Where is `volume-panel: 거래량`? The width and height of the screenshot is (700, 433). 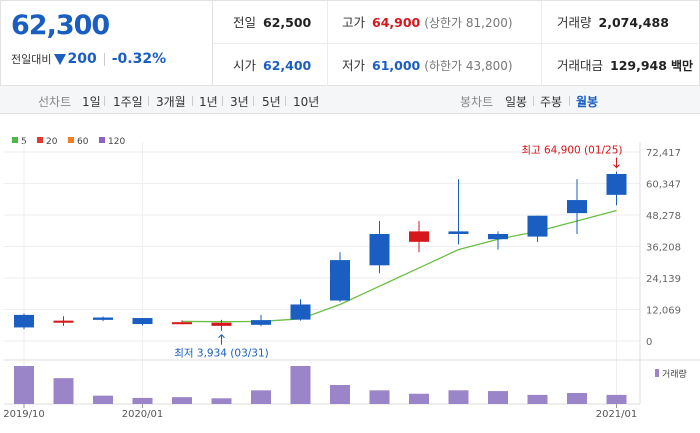
volume-panel: 거래량 is located at coordinates (350, 385).